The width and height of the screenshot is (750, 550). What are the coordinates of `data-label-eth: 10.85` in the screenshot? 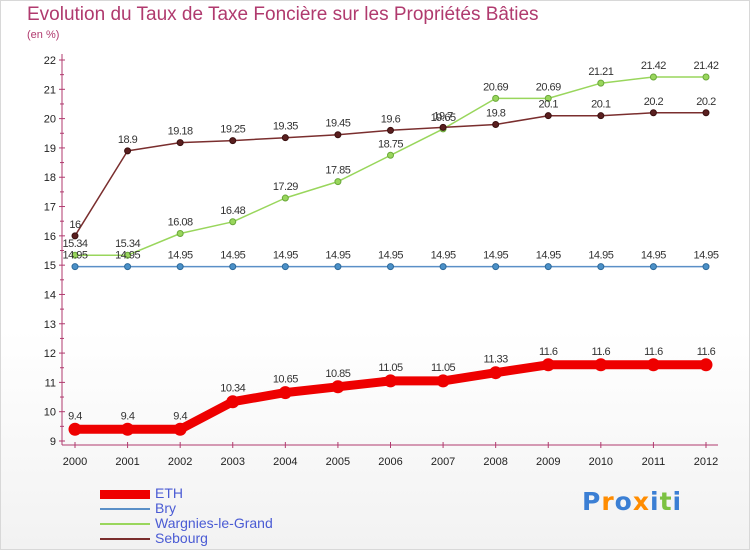 It's located at (337, 374).